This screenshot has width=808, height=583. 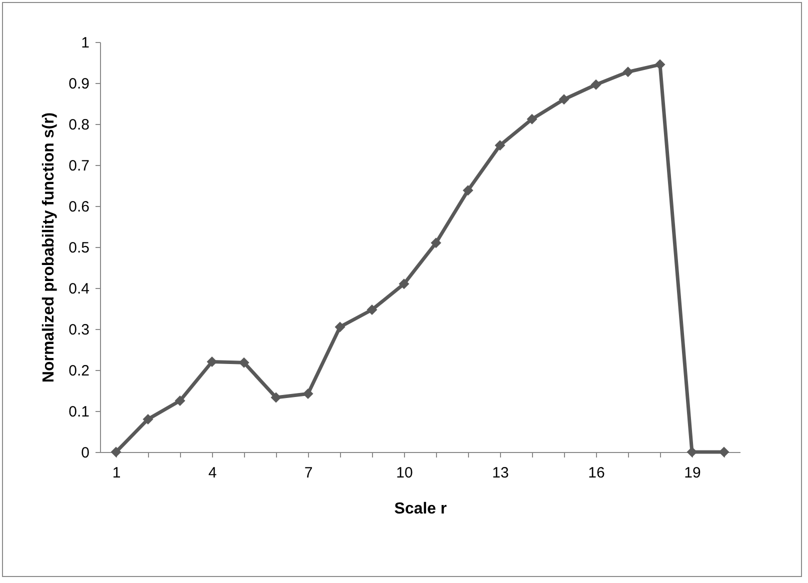 What do you see at coordinates (79, 371) in the screenshot?
I see `y-tick-label: 0.2` at bounding box center [79, 371].